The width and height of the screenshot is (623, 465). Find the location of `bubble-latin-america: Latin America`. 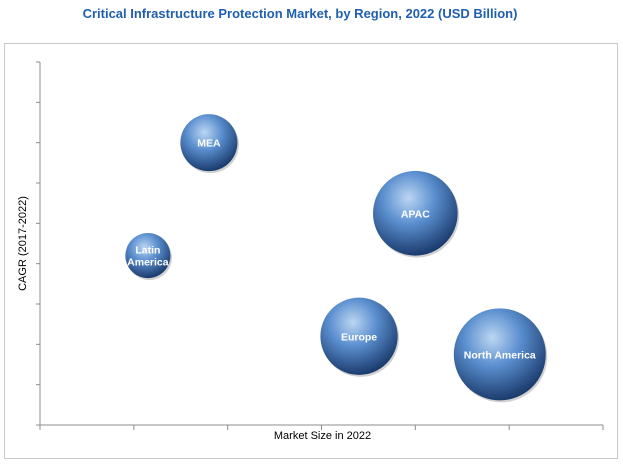

bubble-latin-america: Latin America is located at coordinates (148, 257).